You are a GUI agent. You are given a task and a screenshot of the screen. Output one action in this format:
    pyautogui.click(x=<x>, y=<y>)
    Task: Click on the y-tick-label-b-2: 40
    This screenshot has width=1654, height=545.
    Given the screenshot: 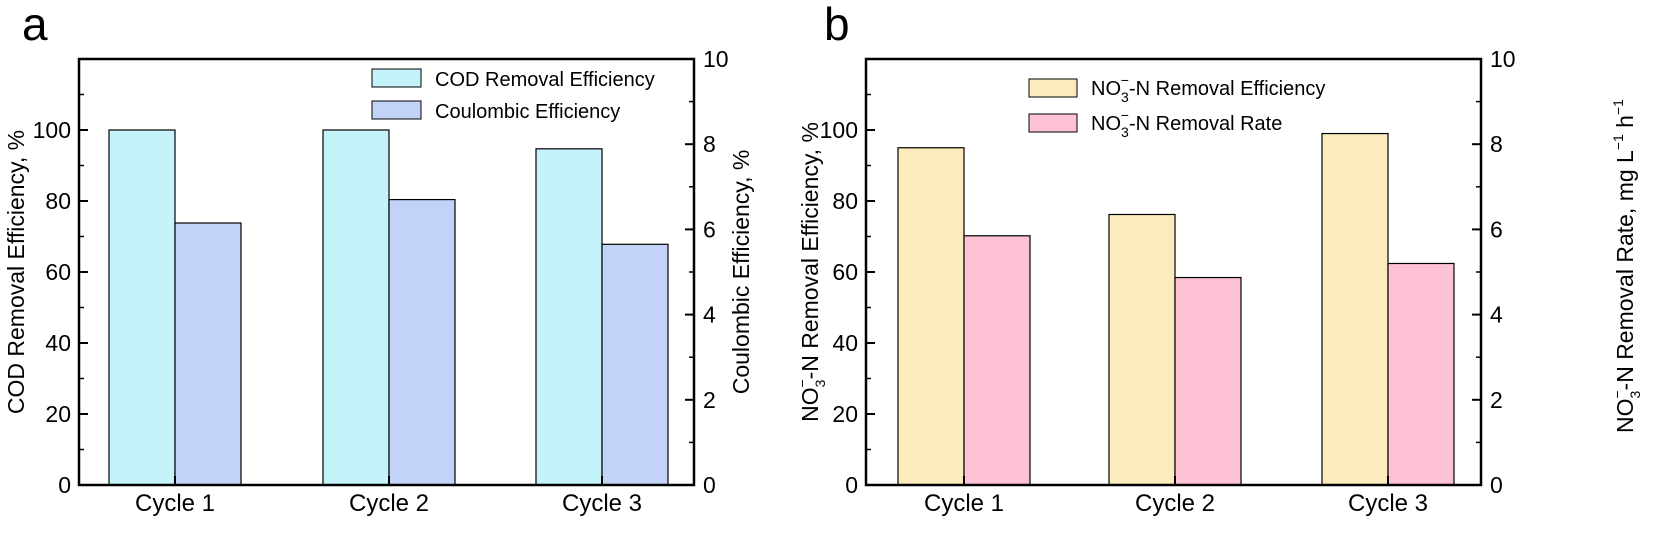 What is the action you would take?
    pyautogui.click(x=845, y=343)
    